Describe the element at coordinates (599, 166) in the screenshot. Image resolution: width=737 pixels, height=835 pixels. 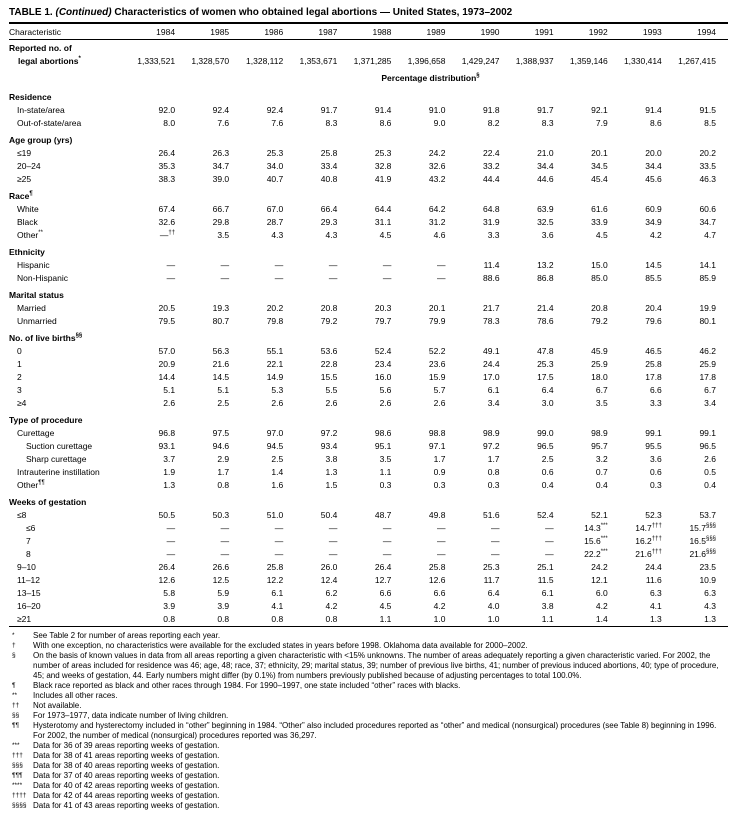
I see `table-cell: 34.5` at that location.